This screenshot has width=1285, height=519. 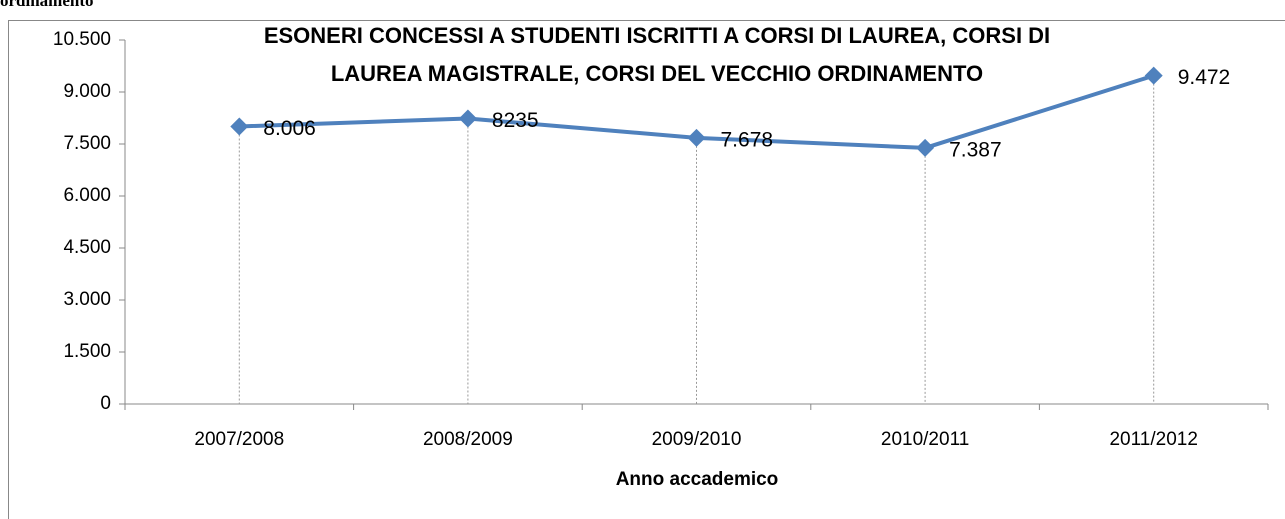 What do you see at coordinates (747, 139) in the screenshot?
I see `data-label: 7.678` at bounding box center [747, 139].